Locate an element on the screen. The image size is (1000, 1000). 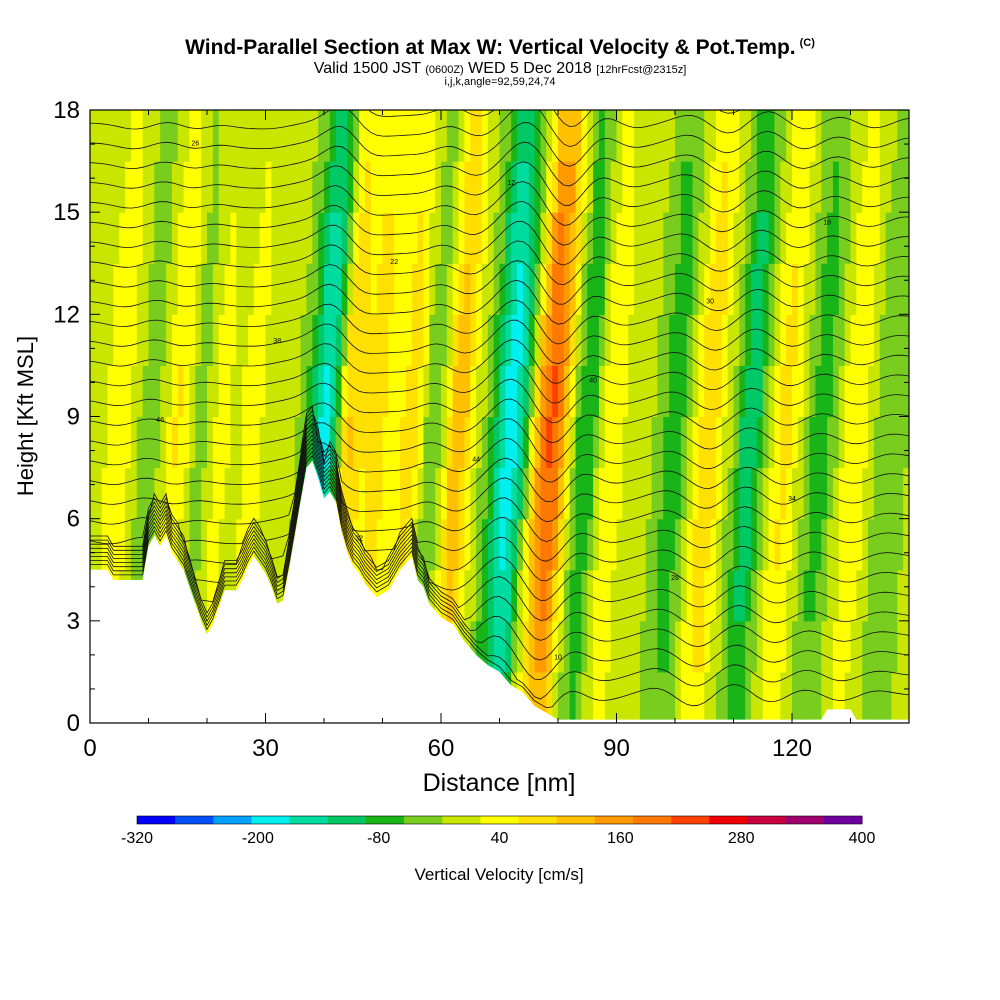
isentrope-label: 34 is located at coordinates (792, 499).